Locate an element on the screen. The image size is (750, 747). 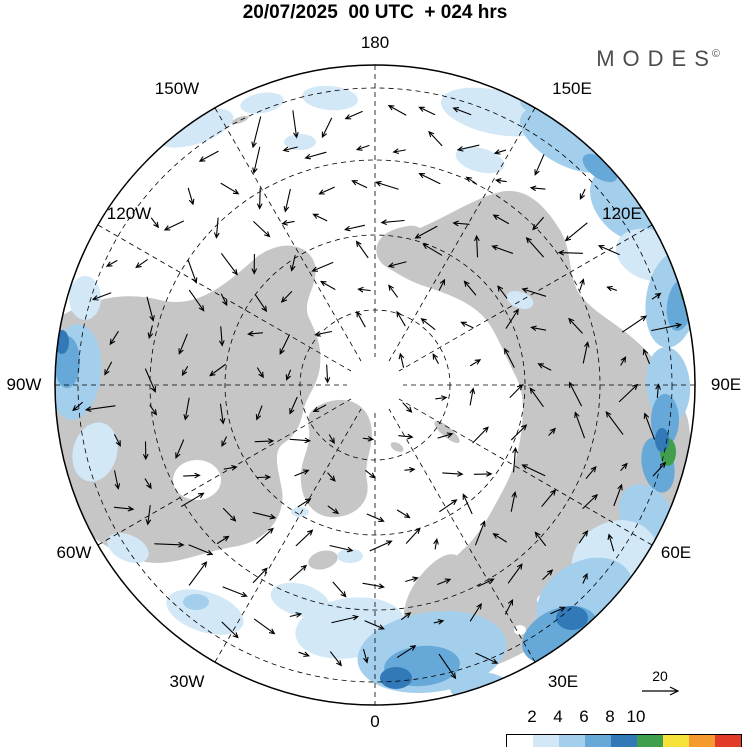
colorbar-tick: 4 is located at coordinates (558, 716).